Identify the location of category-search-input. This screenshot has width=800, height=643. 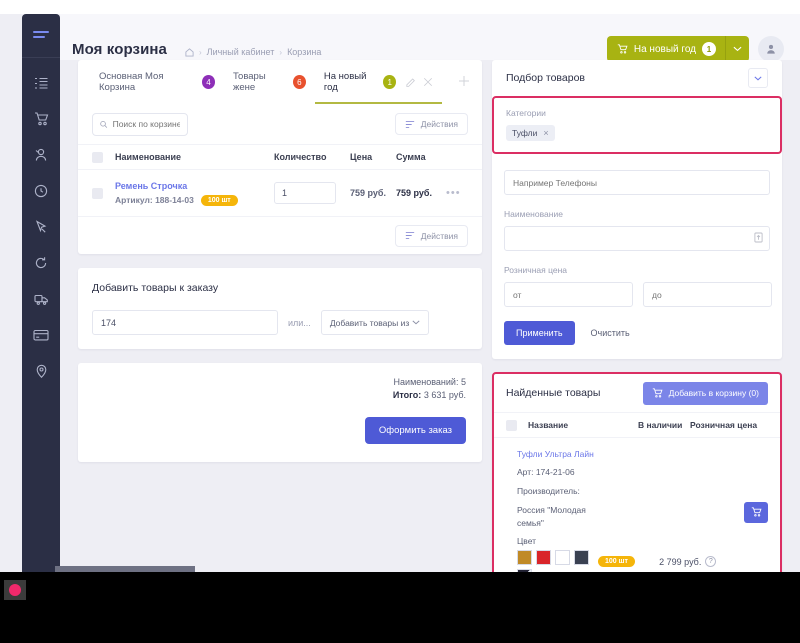
(637, 182).